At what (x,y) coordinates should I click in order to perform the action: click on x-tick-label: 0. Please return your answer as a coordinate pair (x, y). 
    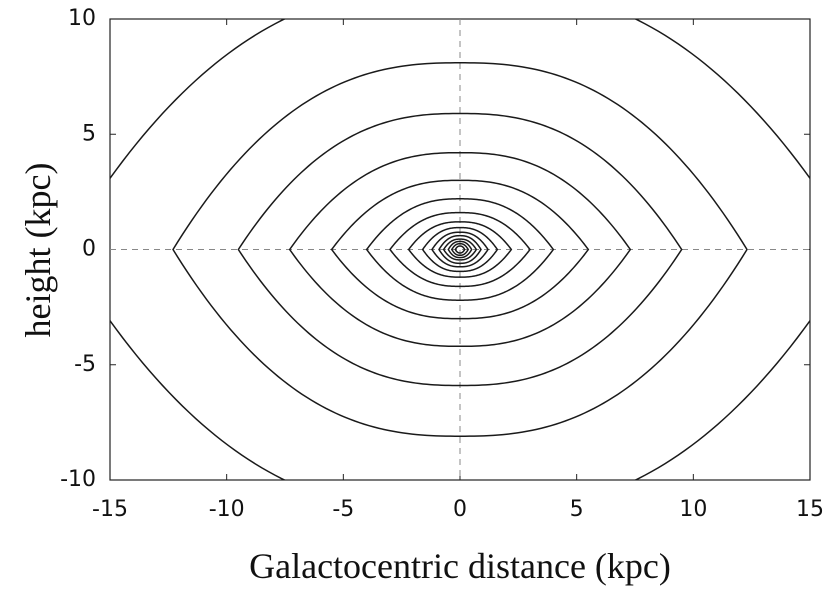
    Looking at the image, I should click on (460, 509).